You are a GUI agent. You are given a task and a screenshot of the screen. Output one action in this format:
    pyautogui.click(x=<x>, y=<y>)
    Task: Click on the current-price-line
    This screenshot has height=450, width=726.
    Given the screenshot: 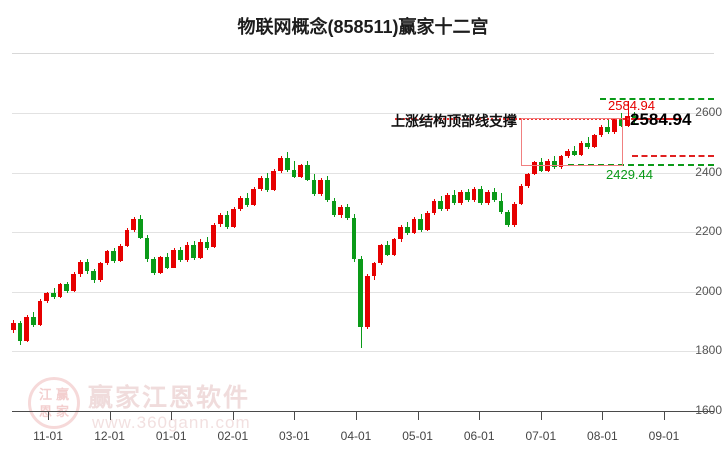 What is the action you would take?
    pyautogui.click(x=657, y=118)
    